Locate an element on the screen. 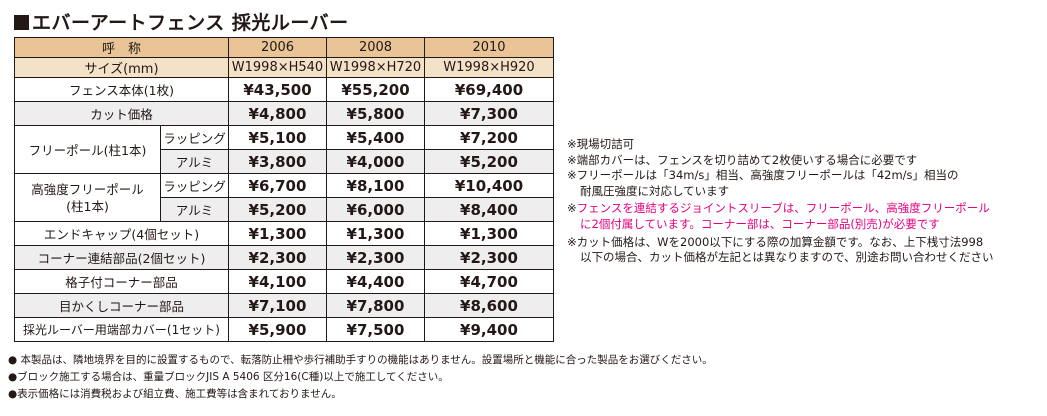  table-header-row: 呼 称 2006 2008 2010 is located at coordinates (284, 47).